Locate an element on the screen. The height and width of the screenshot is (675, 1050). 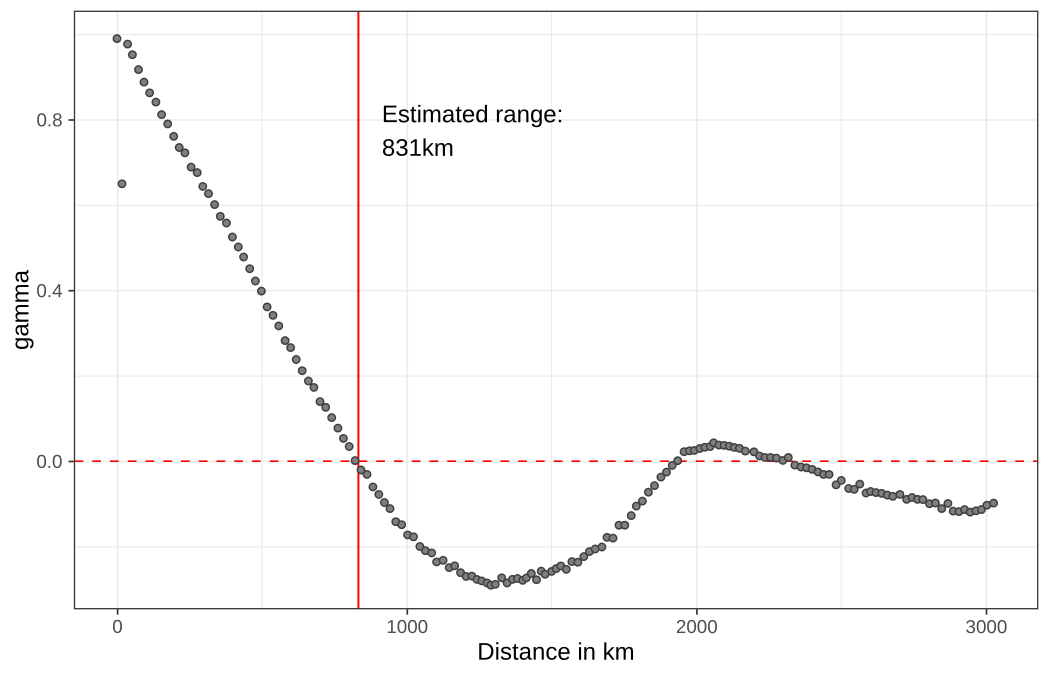
svg-text: gamma is located at coordinates (21, 309).